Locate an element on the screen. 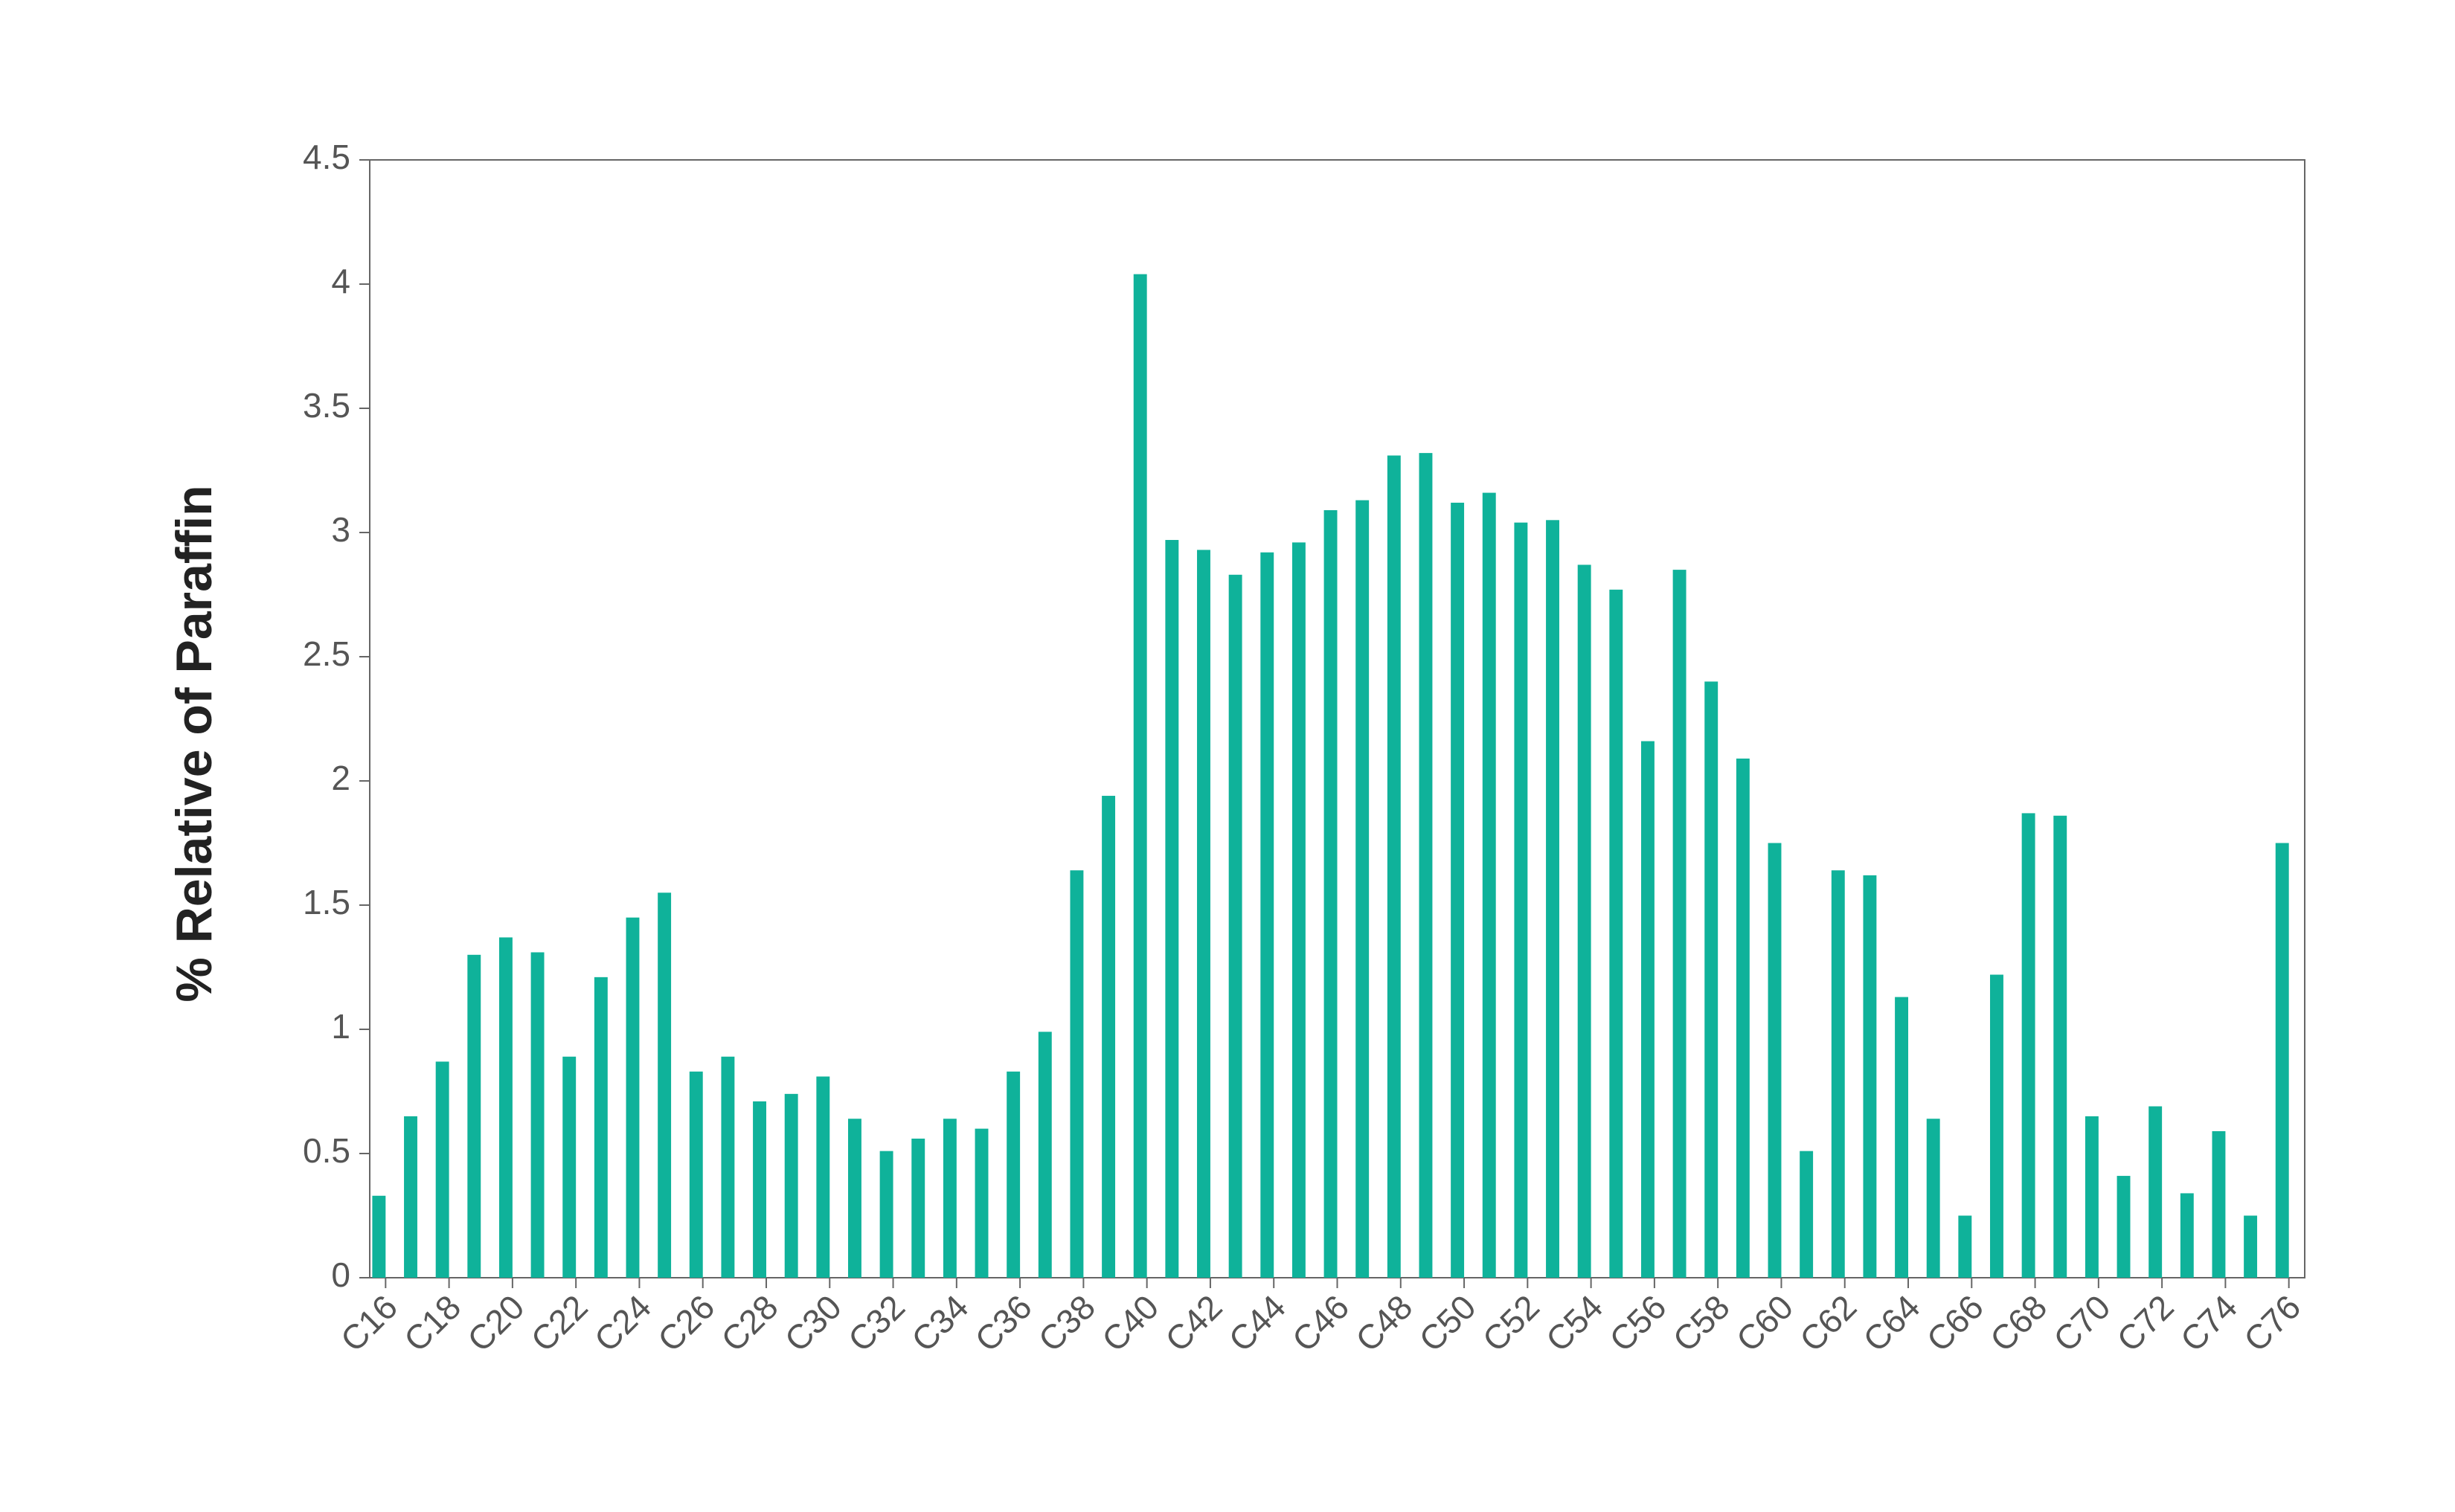 The height and width of the screenshot is (1512, 2455). y-tick-label: 4.5 is located at coordinates (326, 157).